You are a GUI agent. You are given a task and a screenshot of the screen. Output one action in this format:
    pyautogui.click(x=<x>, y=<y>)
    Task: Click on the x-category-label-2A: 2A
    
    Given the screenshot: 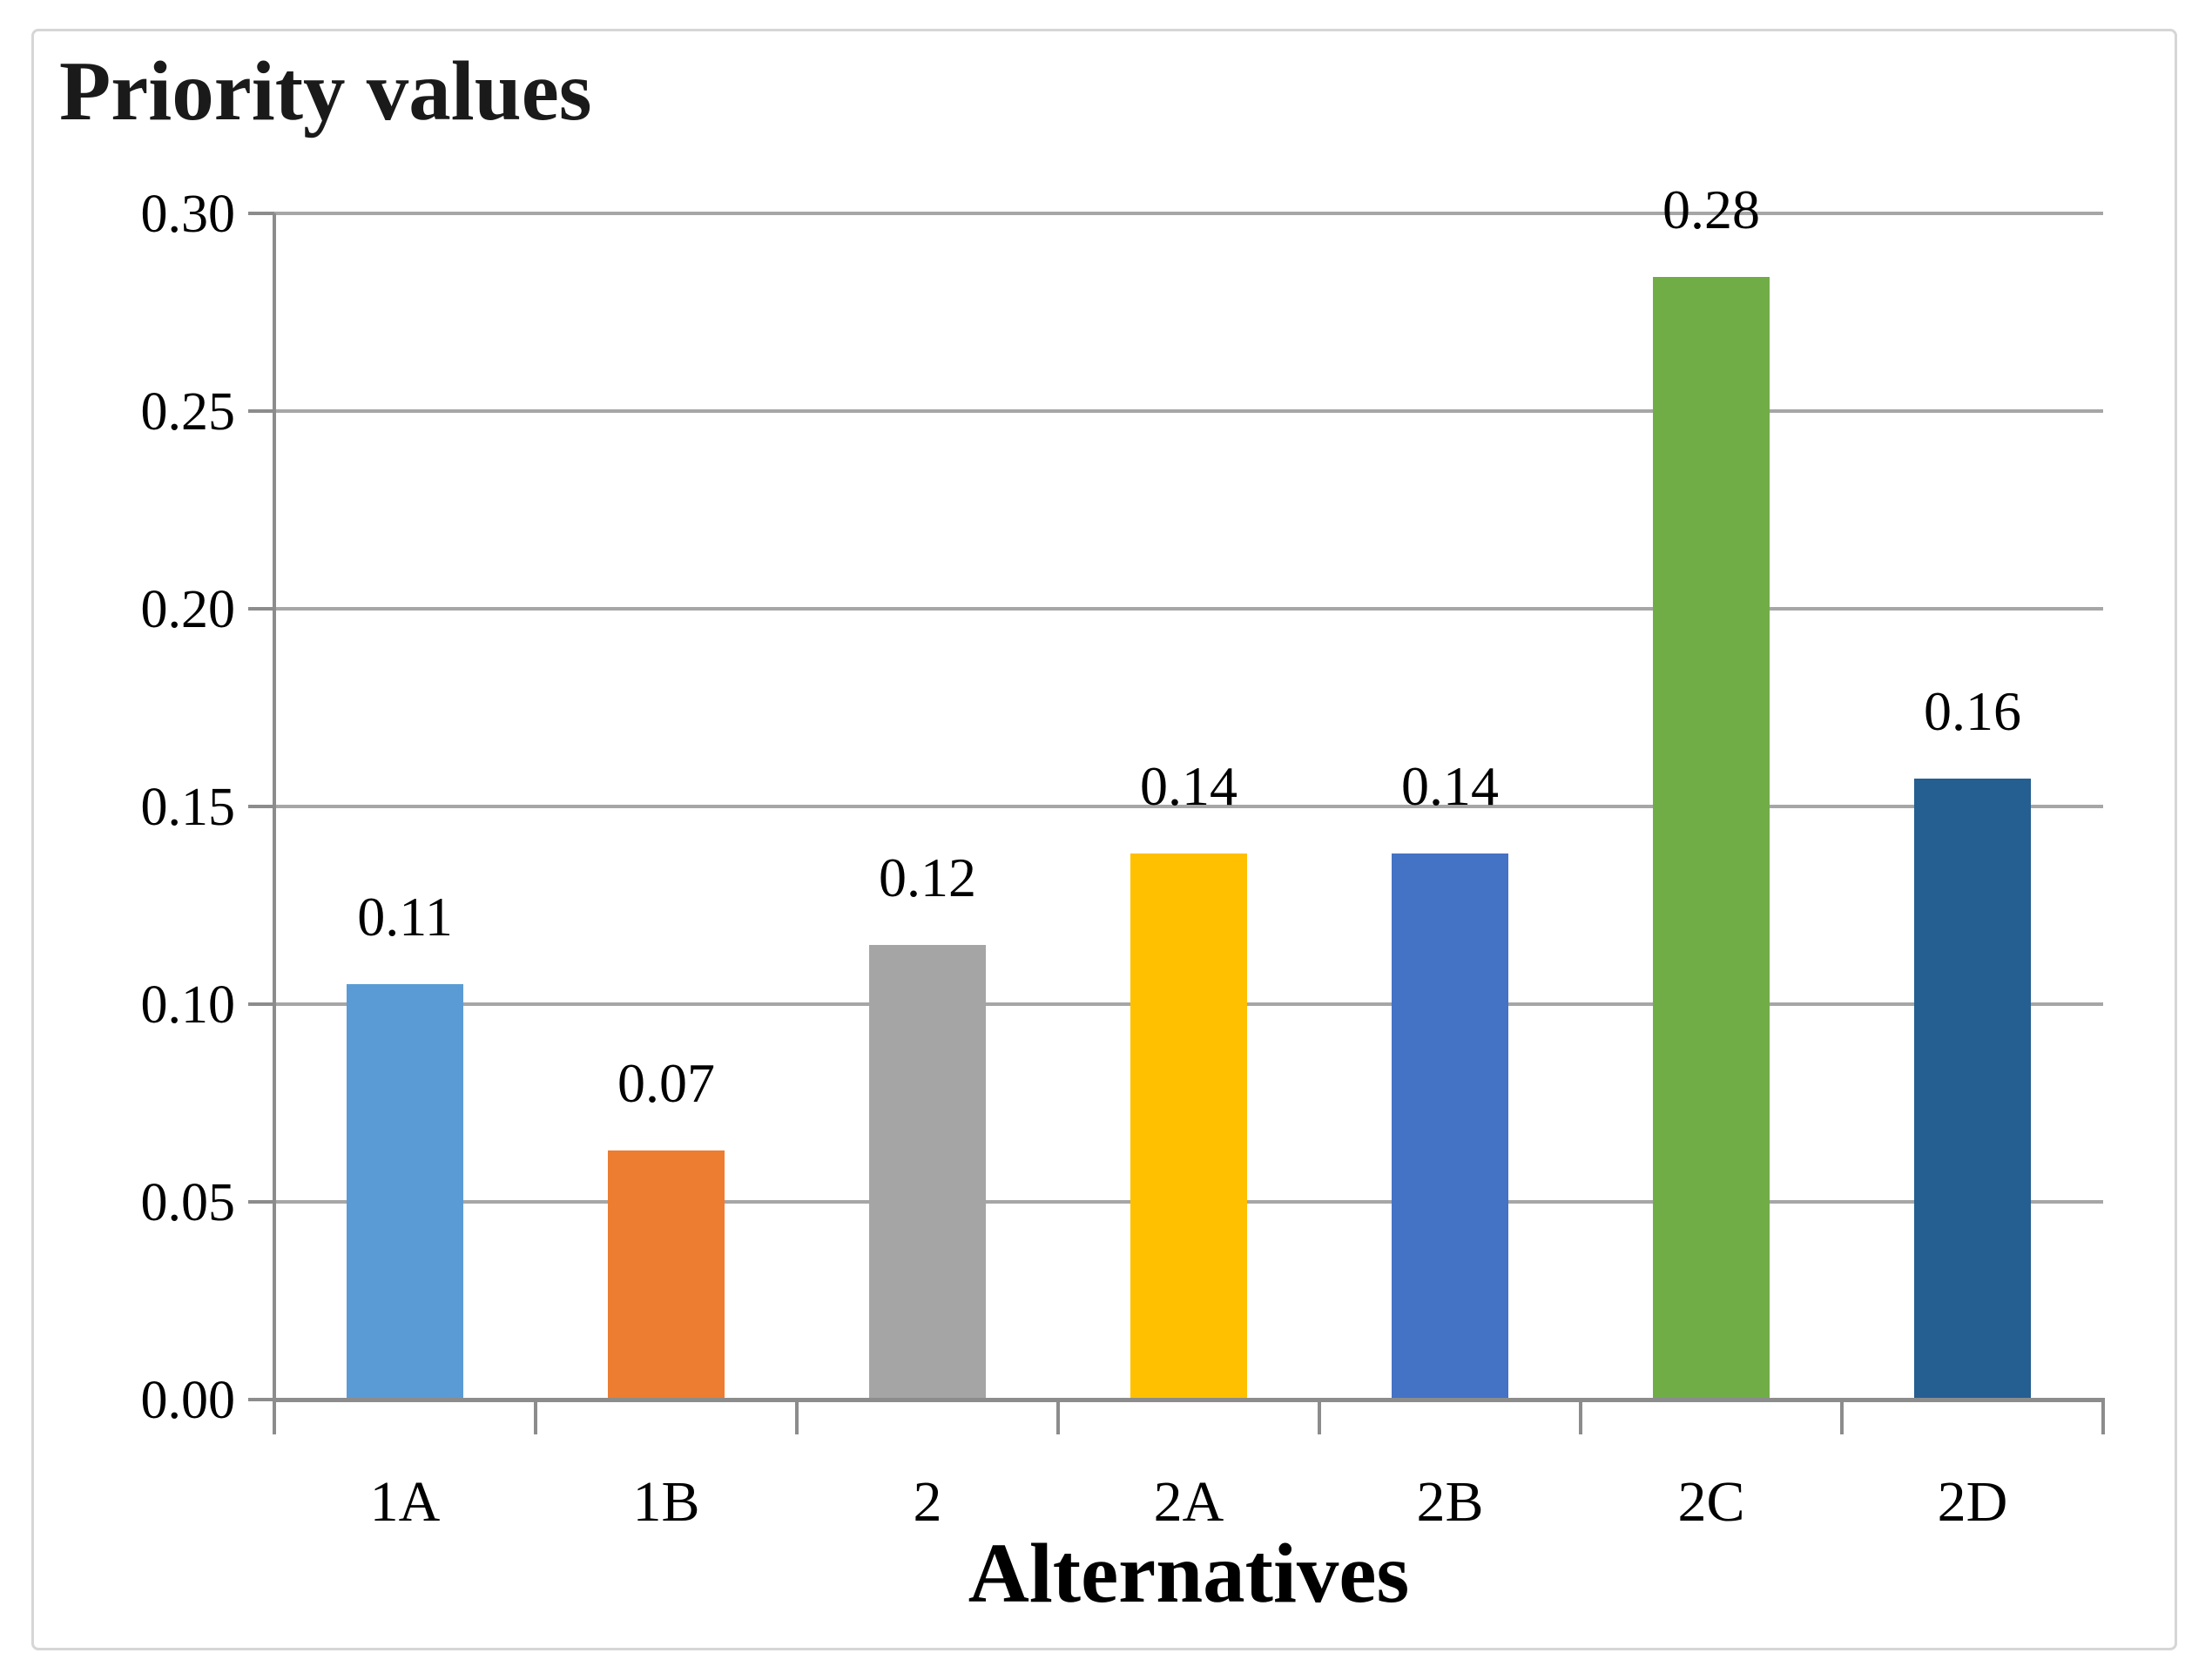 What is the action you would take?
    pyautogui.click(x=1188, y=1502)
    